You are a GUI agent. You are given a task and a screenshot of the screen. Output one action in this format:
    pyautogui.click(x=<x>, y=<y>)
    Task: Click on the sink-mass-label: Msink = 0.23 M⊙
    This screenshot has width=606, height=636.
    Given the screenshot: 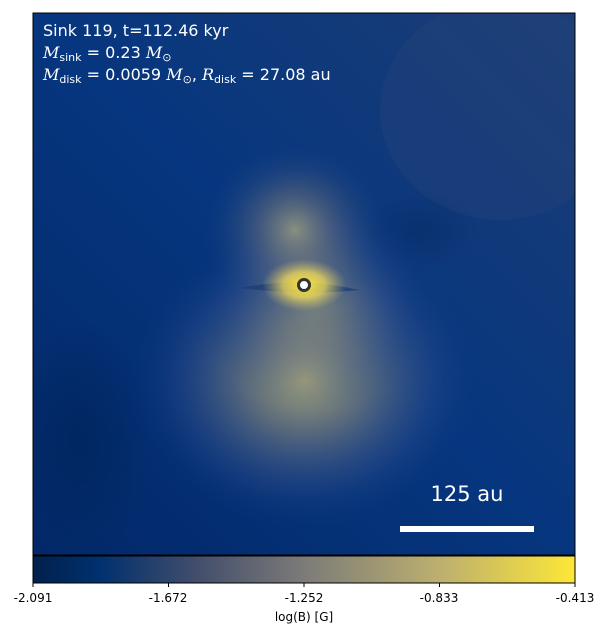 What is the action you would take?
    pyautogui.click(x=107, y=53)
    